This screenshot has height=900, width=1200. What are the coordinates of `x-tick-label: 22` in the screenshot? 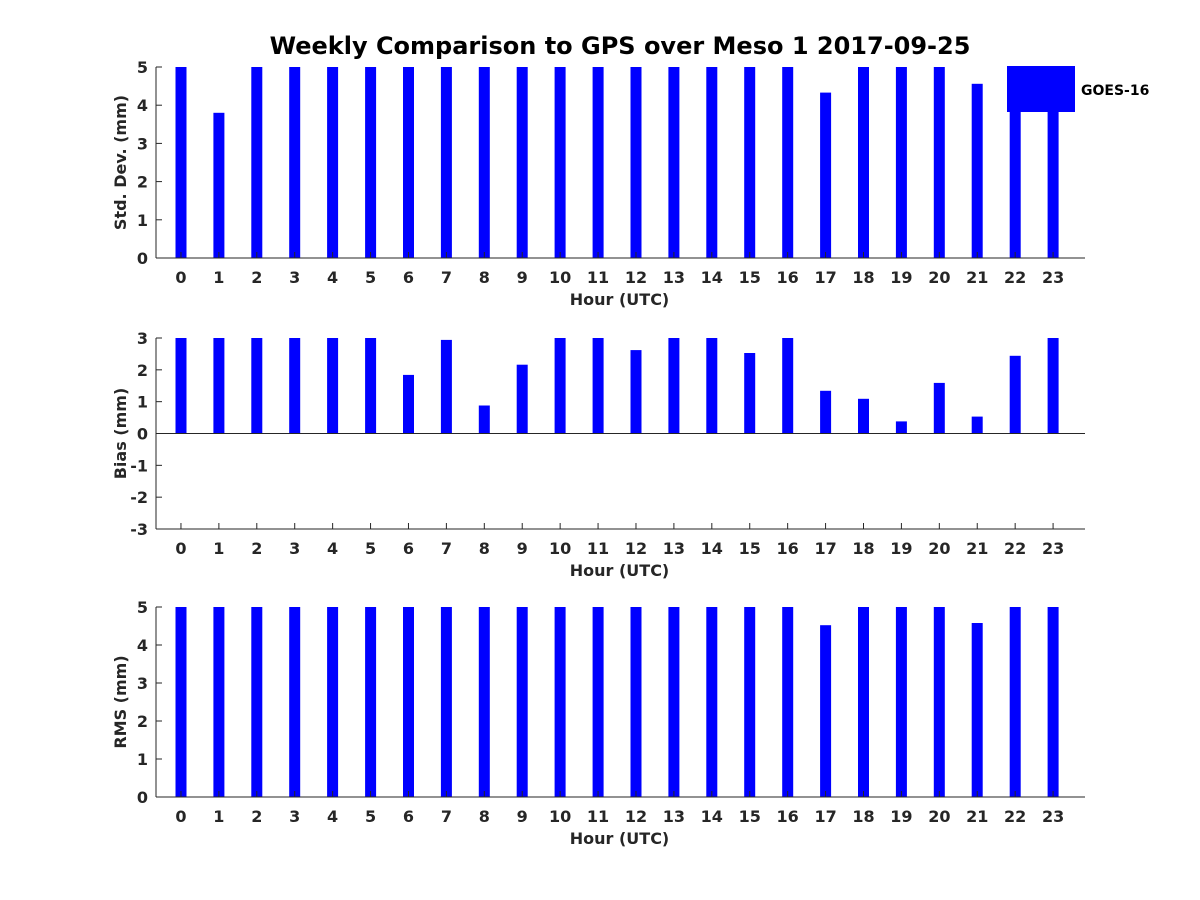 It's located at (1015, 816).